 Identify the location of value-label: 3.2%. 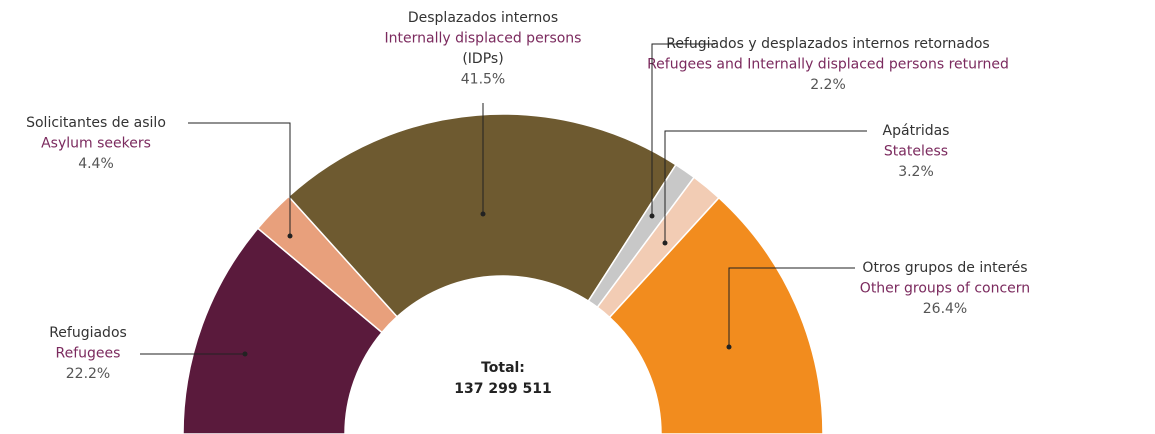
(916, 172).